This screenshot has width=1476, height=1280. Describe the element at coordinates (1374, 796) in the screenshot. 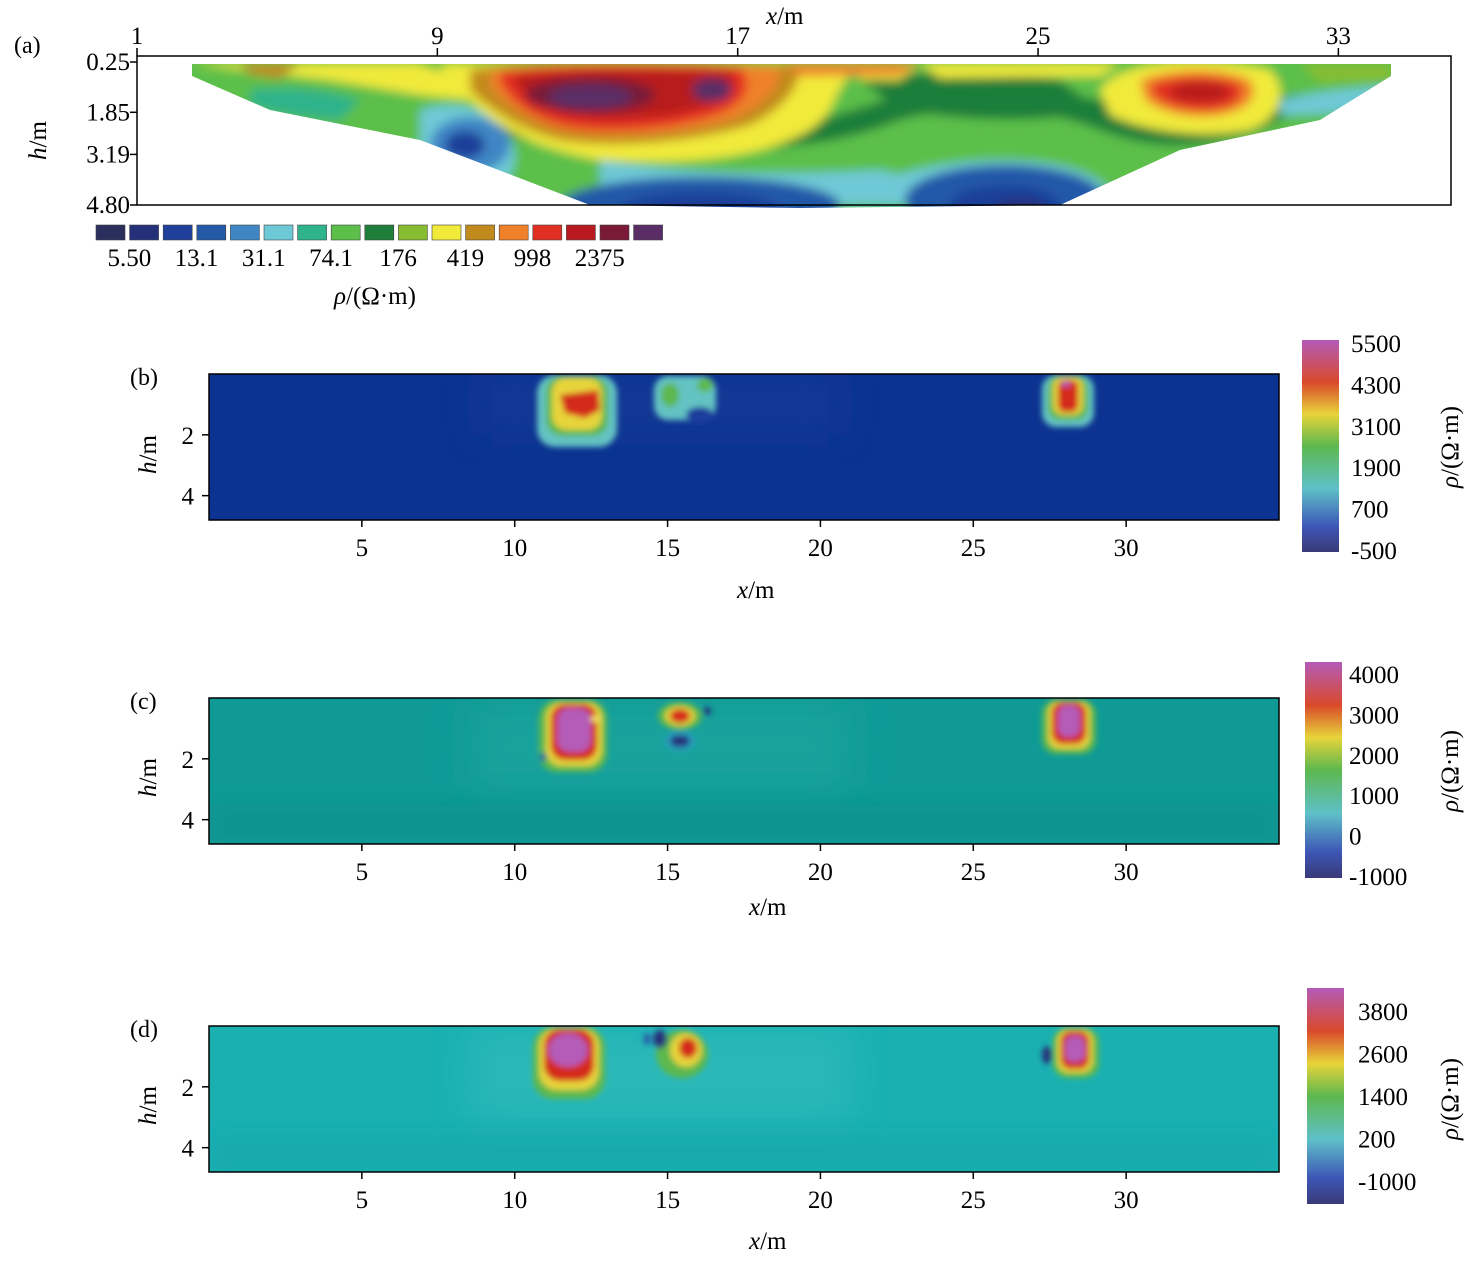

I see `colorbar-tick-label: 1000` at that location.